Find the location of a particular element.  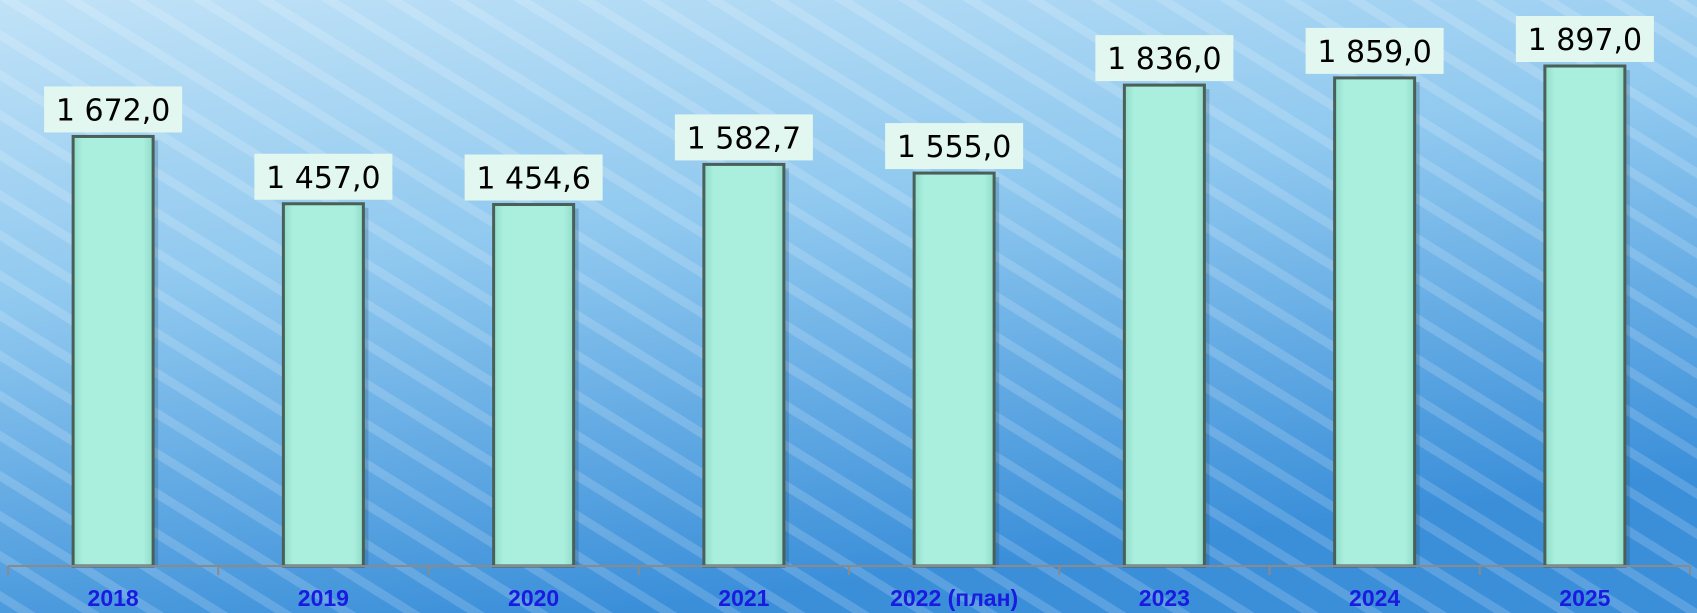

data-label: 1 555,0 is located at coordinates (954, 147).